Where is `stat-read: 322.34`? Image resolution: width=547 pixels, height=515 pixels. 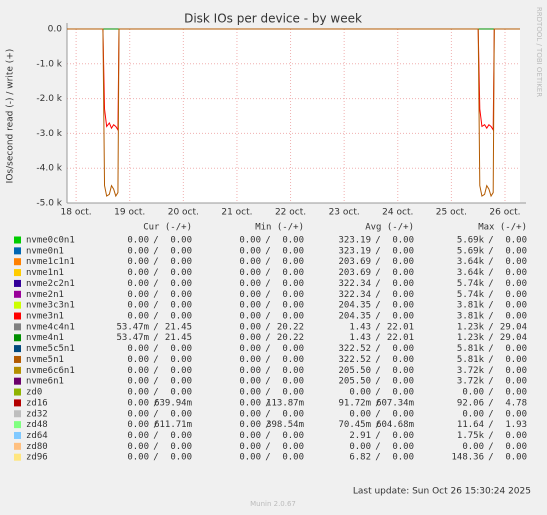
stat-read: 322.34 is located at coordinates (354, 284).